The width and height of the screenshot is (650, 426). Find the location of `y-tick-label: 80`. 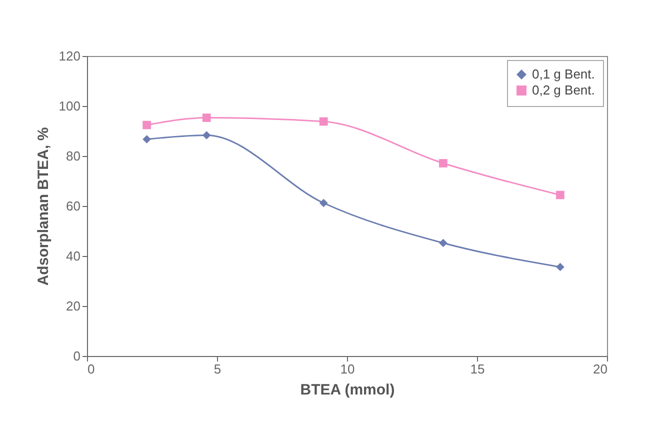

y-tick-label: 80 is located at coordinates (73, 156).